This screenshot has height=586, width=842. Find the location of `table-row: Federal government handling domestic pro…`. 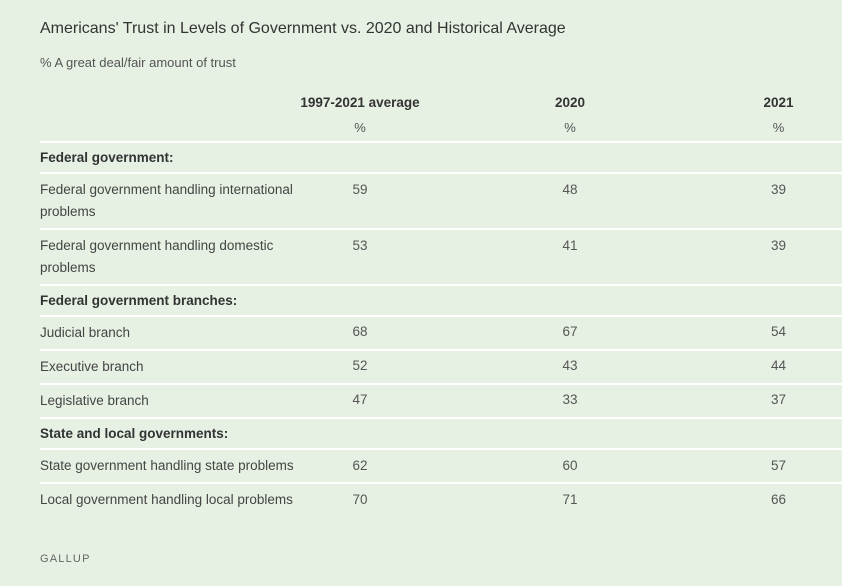

table-row: Federal government handling domestic pro… is located at coordinates (441, 256).